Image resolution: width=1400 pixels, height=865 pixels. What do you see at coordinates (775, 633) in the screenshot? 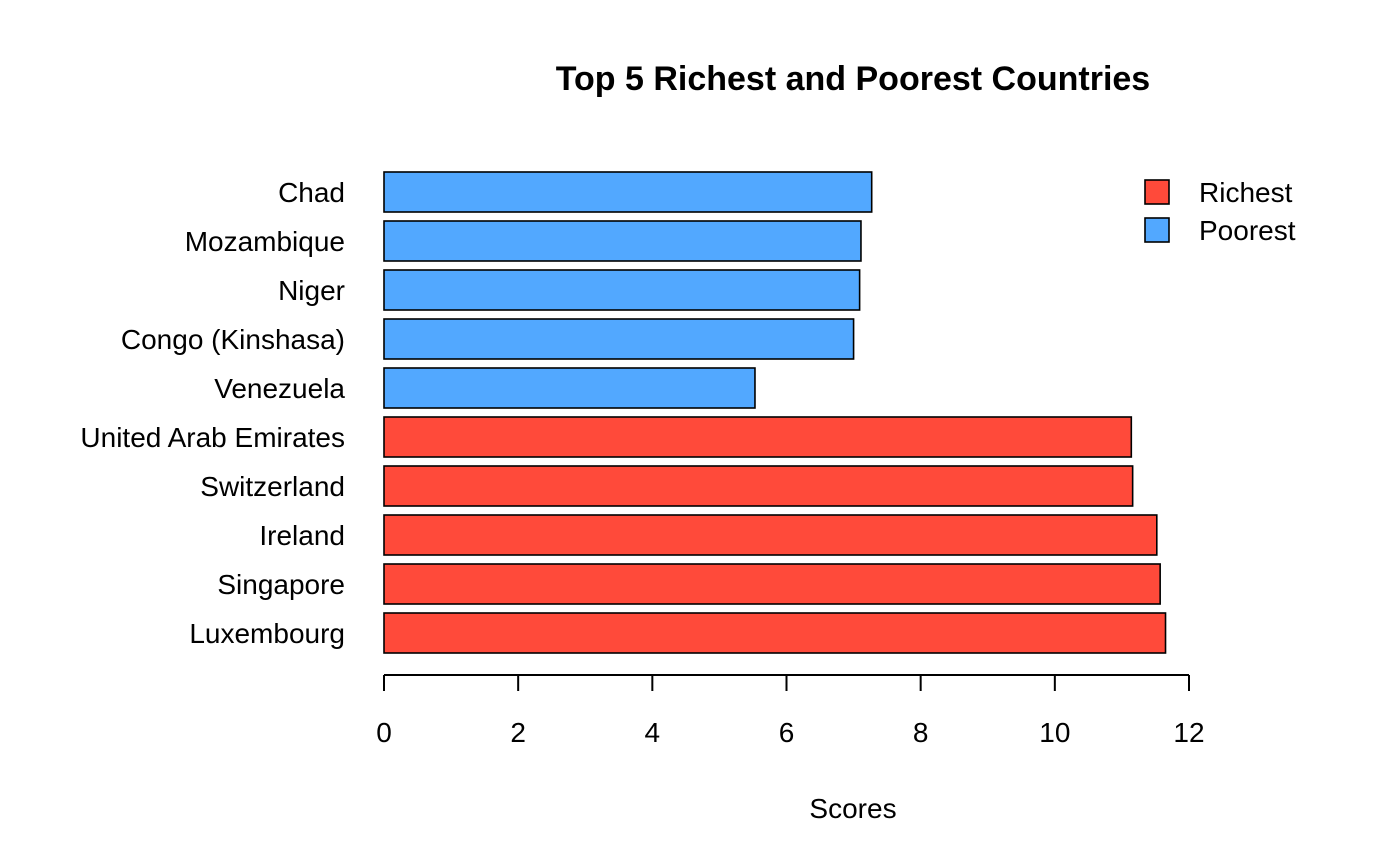
I see `bar-luxembourg` at bounding box center [775, 633].